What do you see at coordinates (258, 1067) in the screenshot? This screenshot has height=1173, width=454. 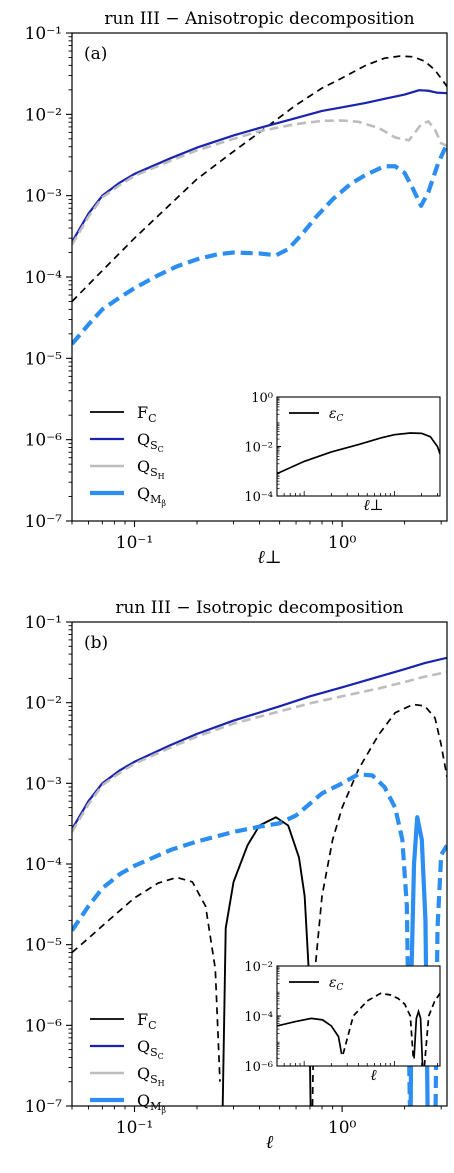 I see `inset-y-tick-label: 10⁻⁶` at bounding box center [258, 1067].